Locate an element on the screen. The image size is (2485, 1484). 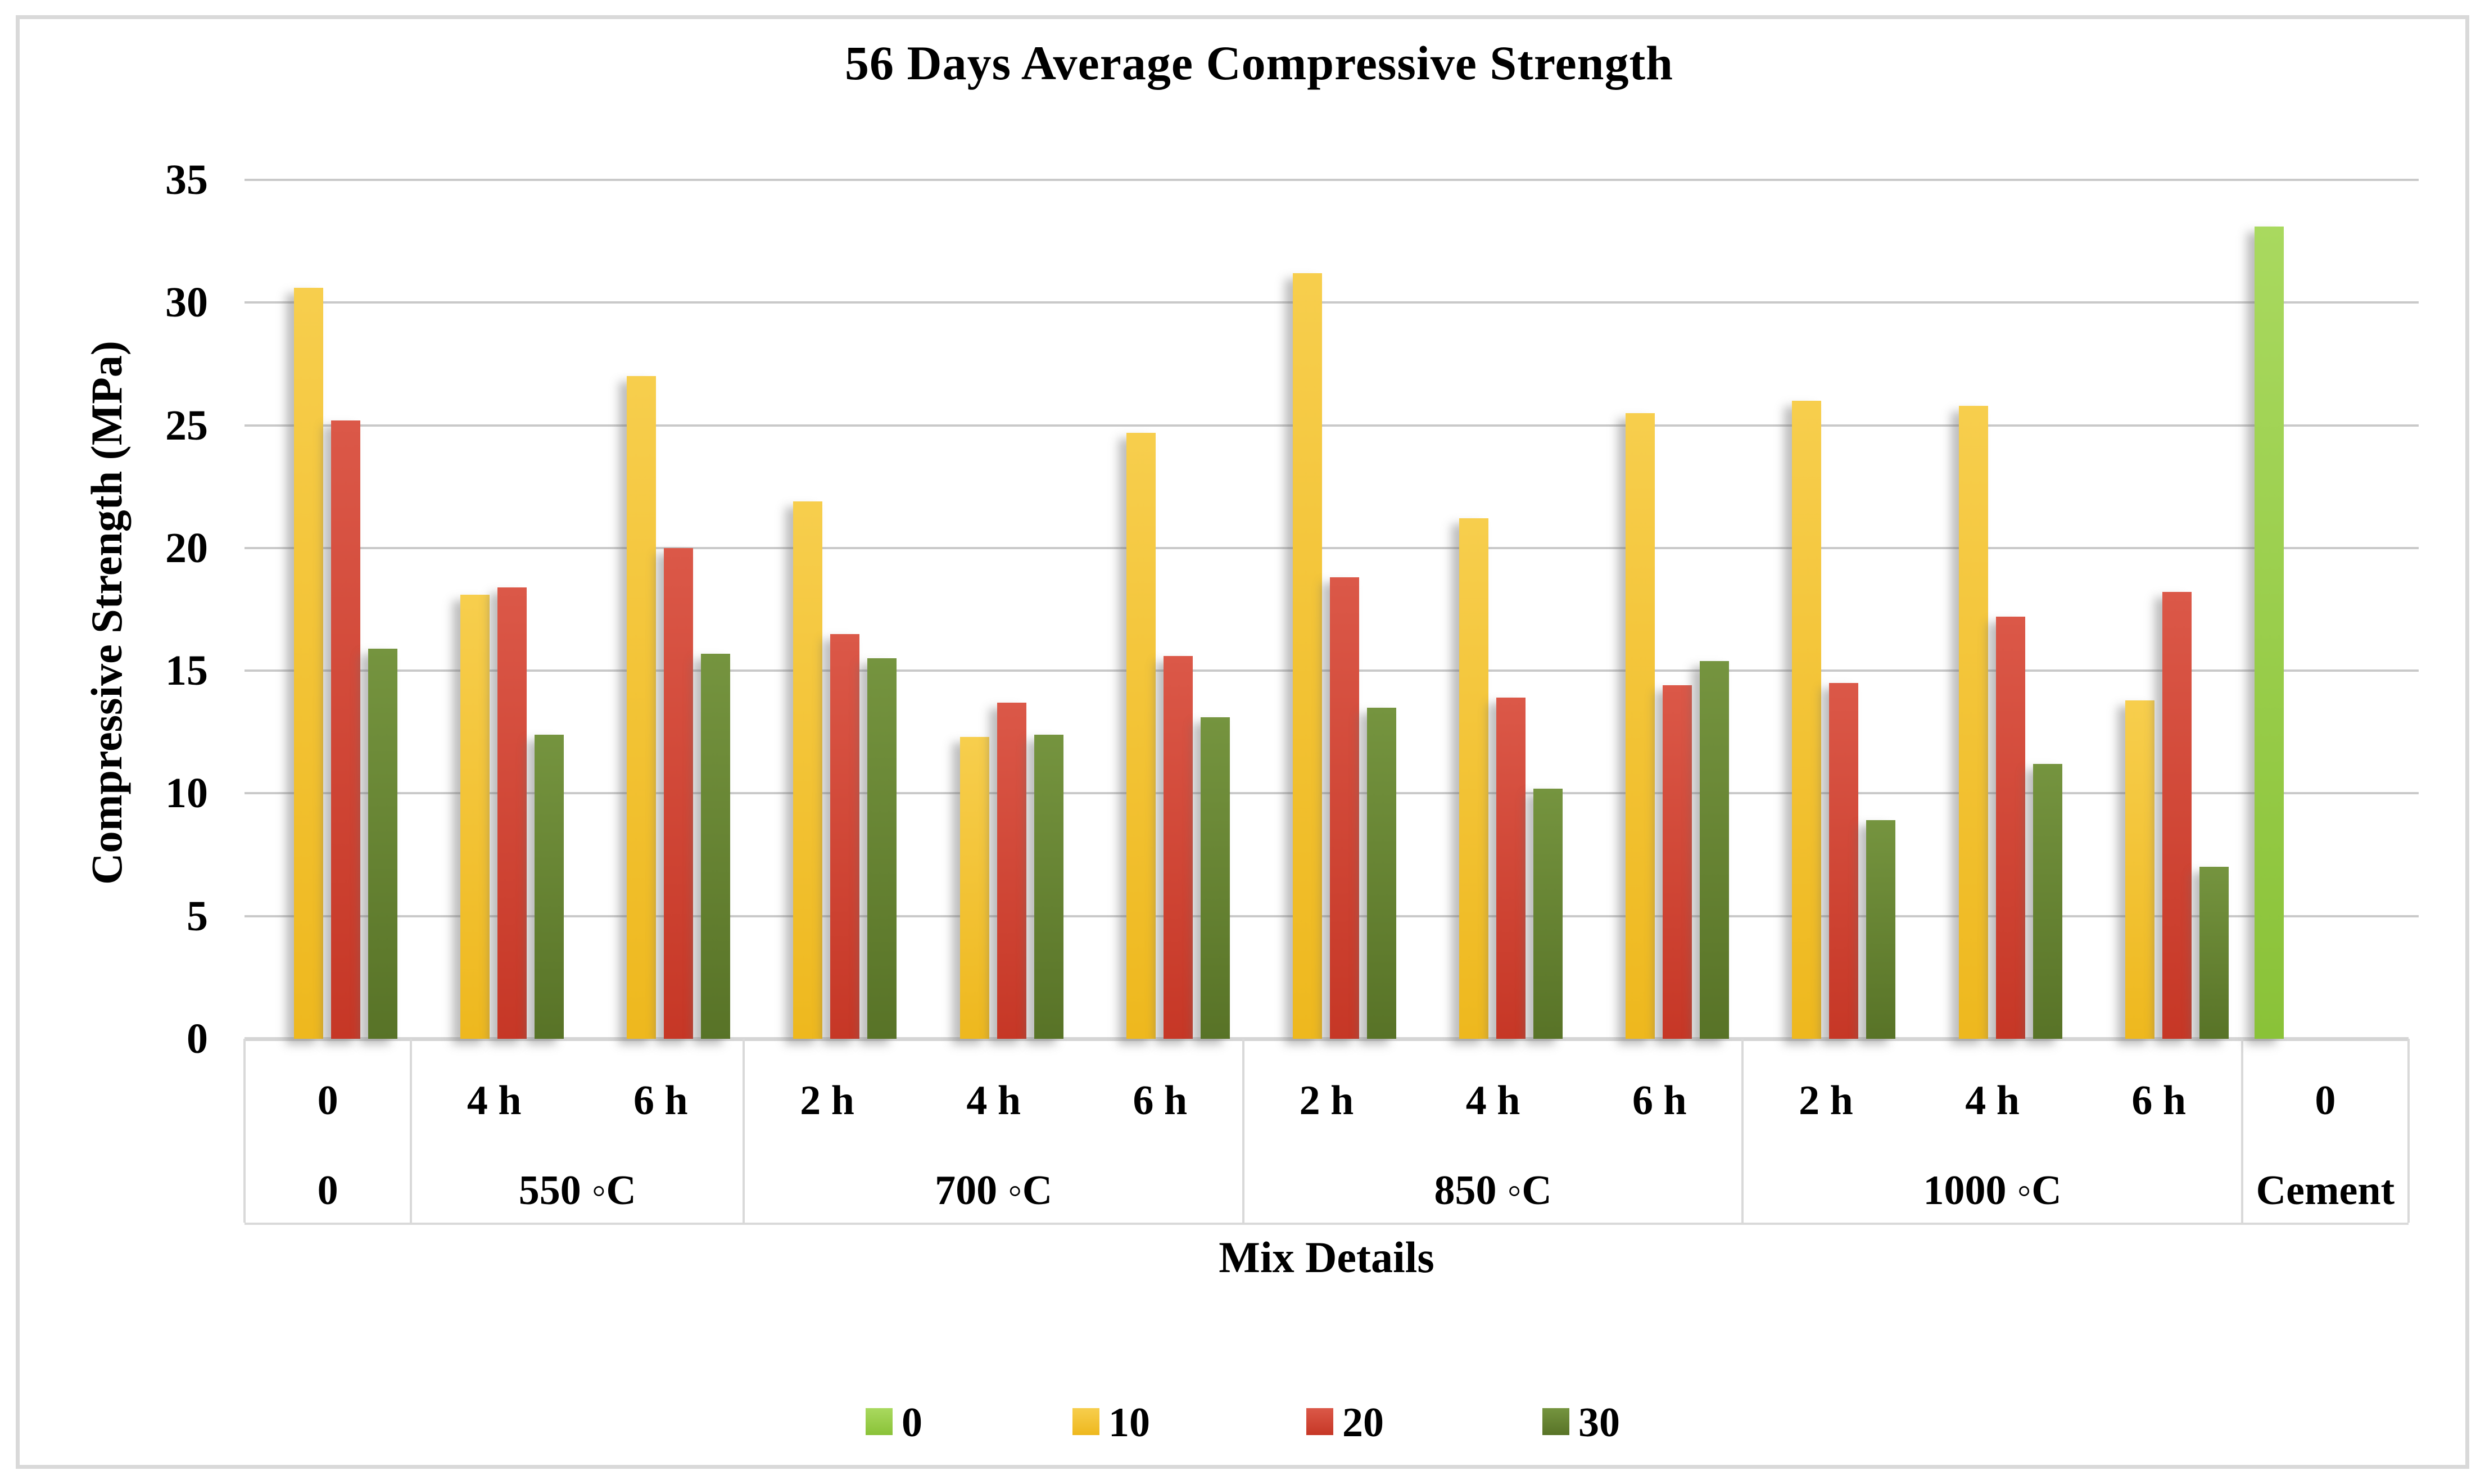
chart-title: 56 Days Average Compressive Strength is located at coordinates (1259, 63).